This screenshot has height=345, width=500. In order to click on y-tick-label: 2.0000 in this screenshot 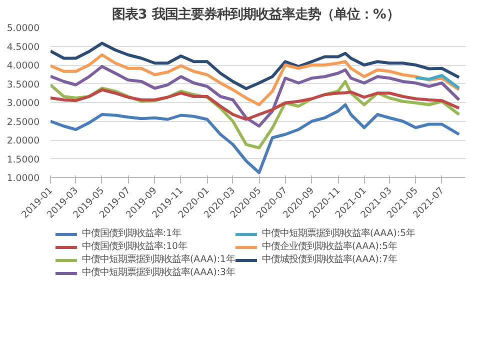, I will do `click(23, 141)`.